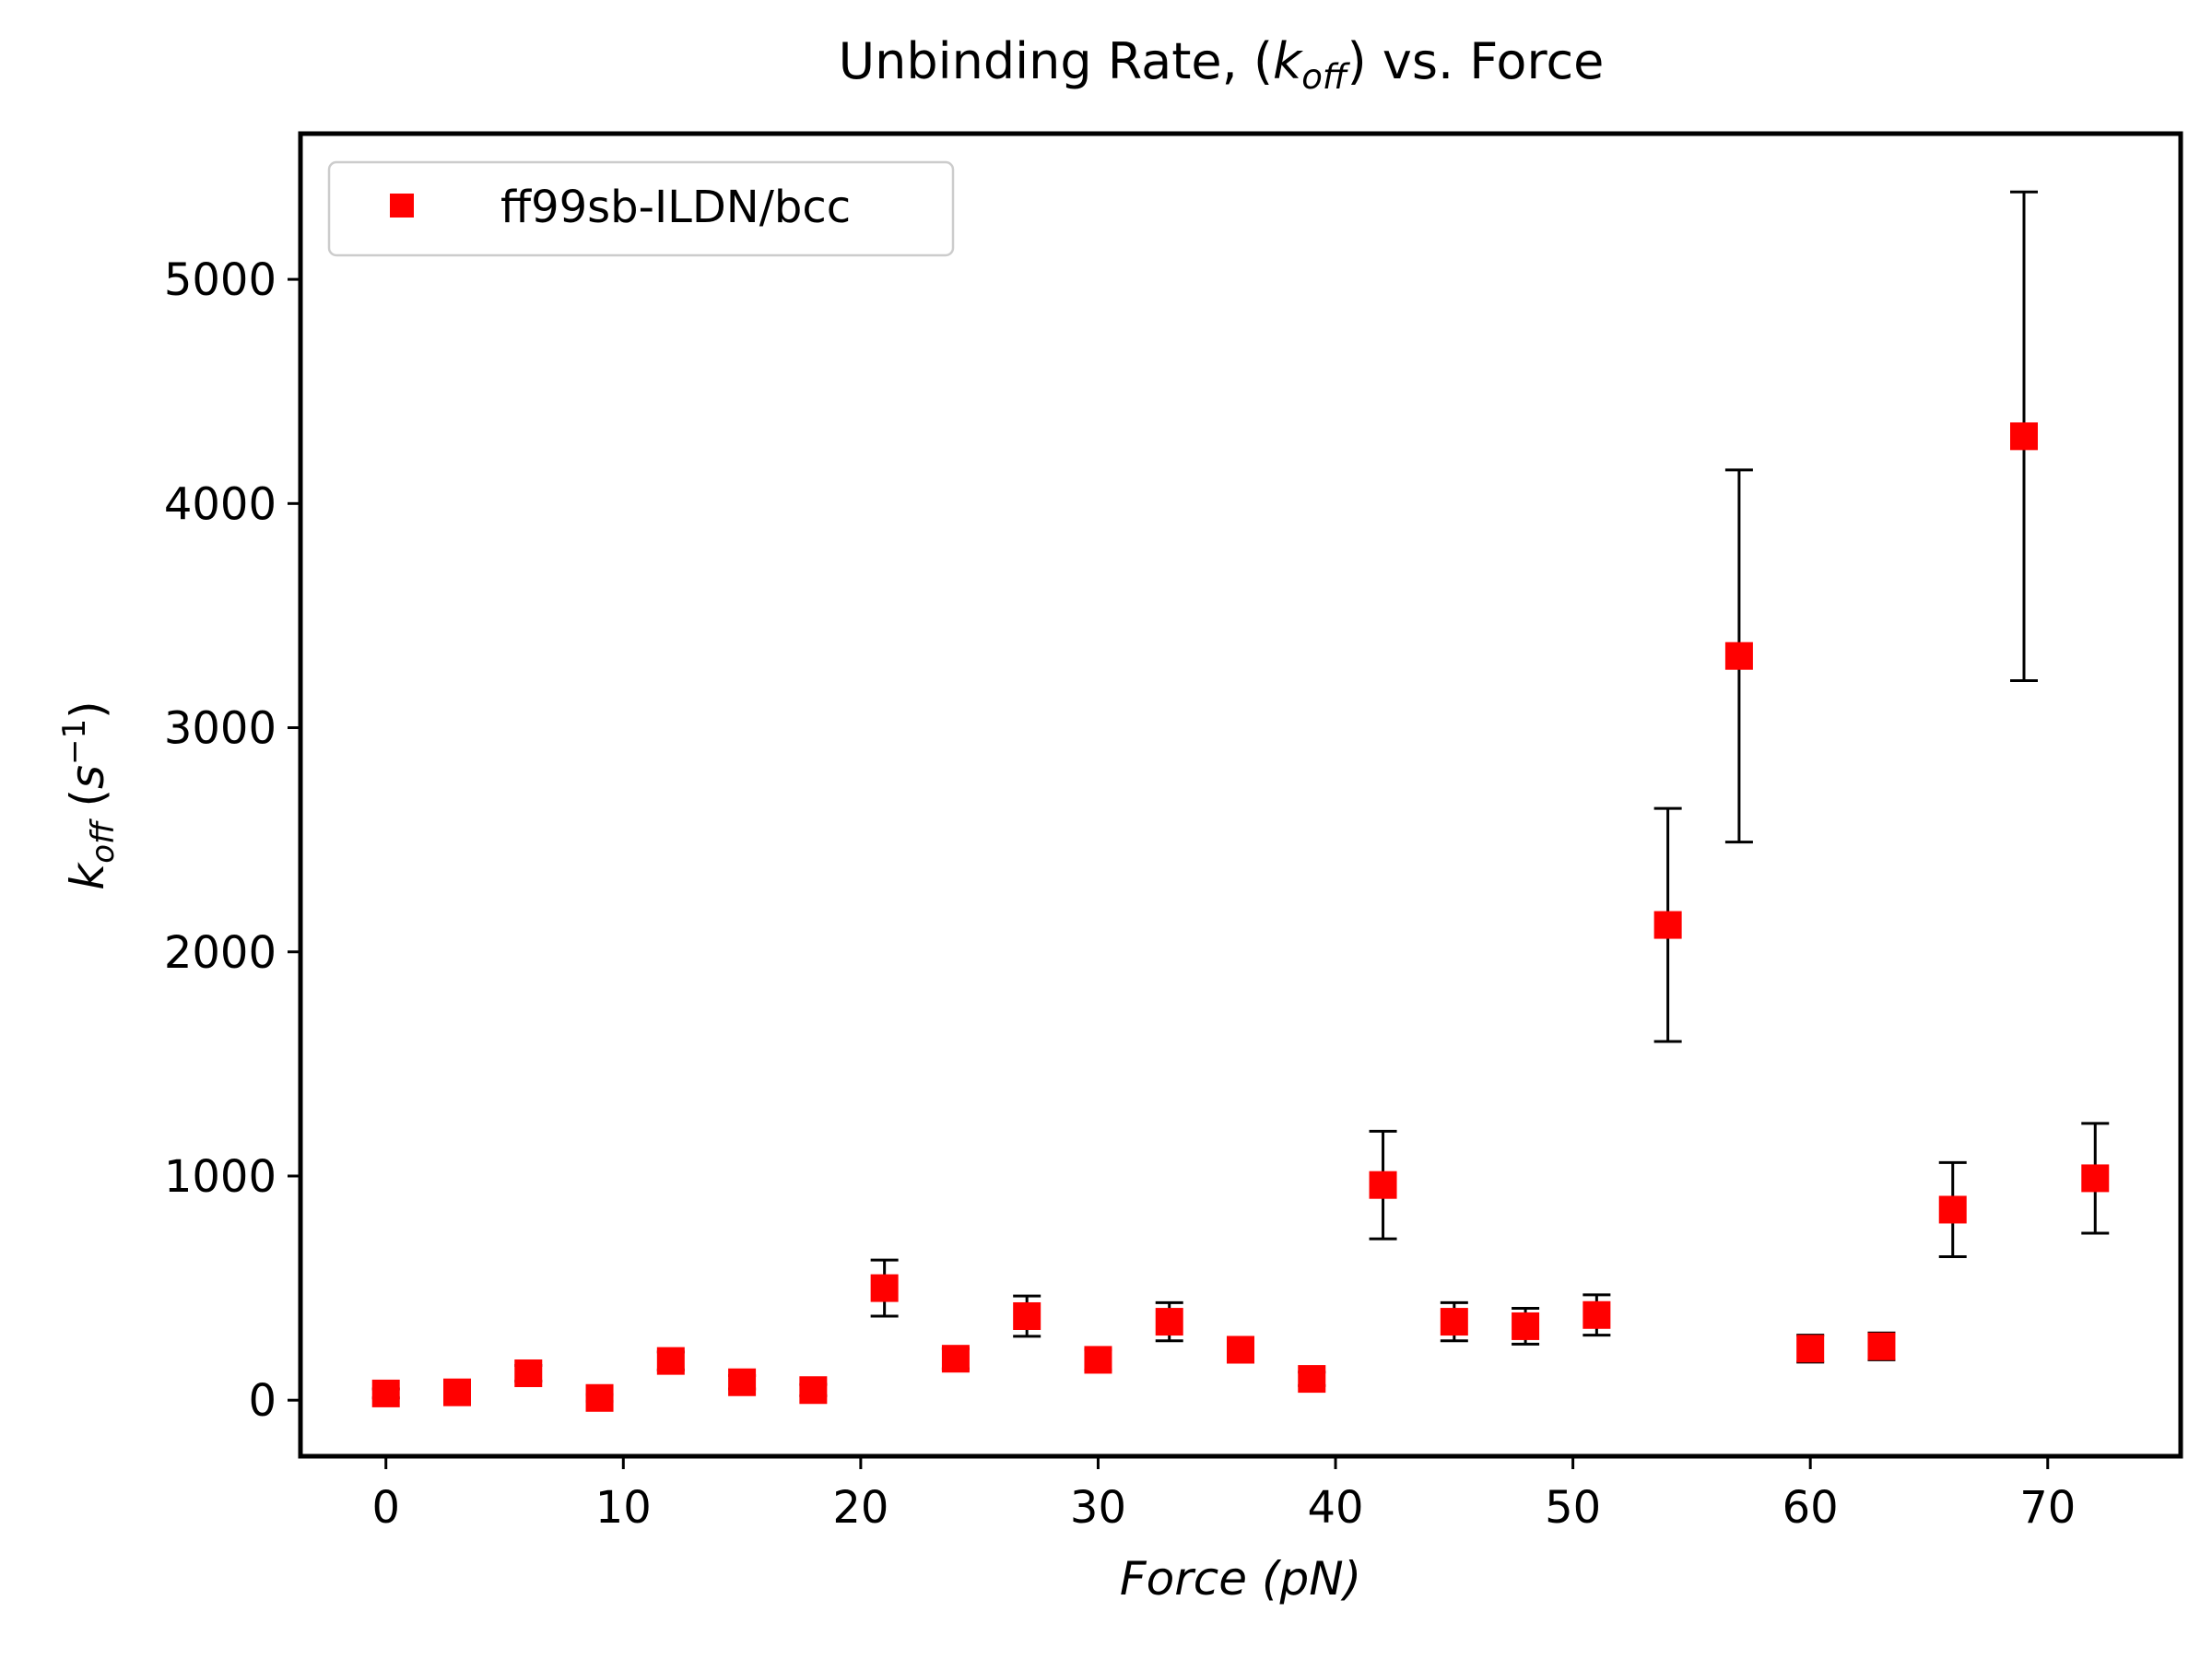 This screenshot has height=1659, width=2212. I want to click on chart-title: Unbinding Rate, (koff) vs. Force, so click(1222, 64).